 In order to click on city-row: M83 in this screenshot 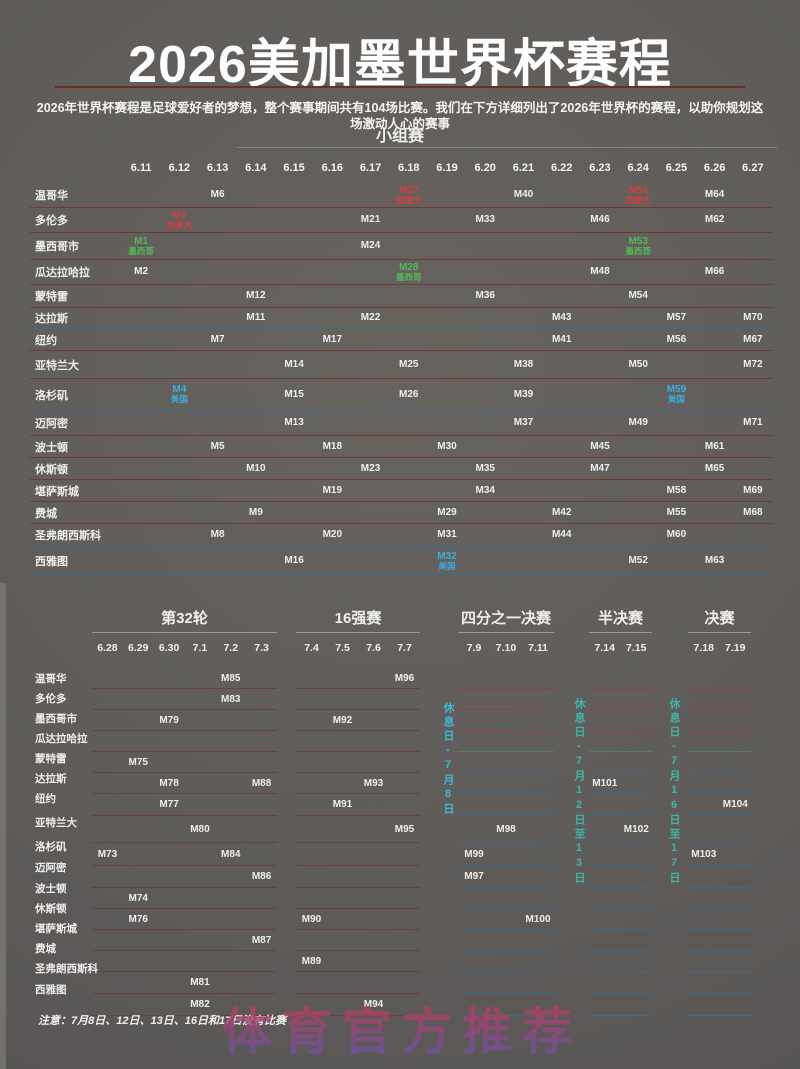, I will do `click(184, 699)`.